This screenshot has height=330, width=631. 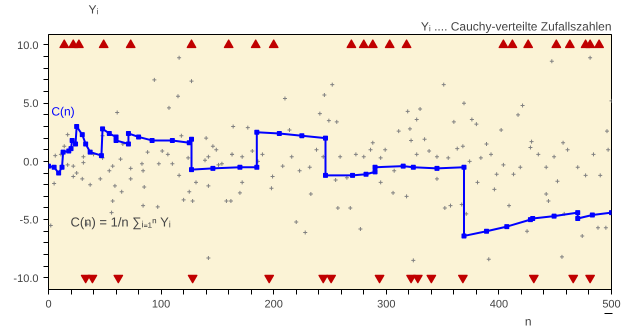 I want to click on series-label: C(n), so click(x=63, y=111).